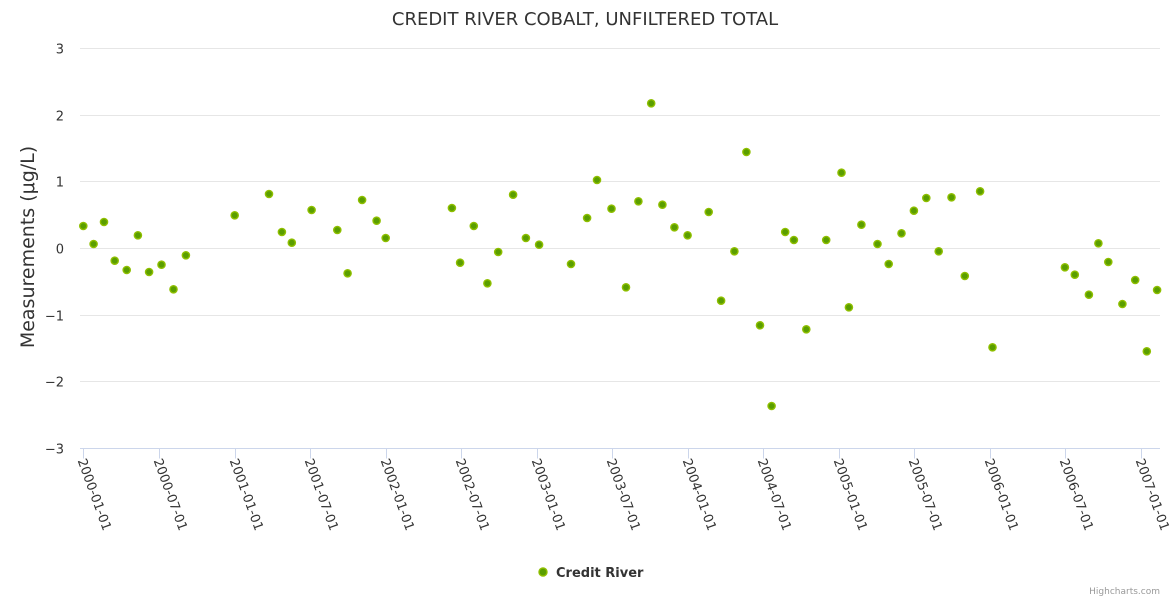  I want to click on y-tick-label: −1, so click(54, 317).